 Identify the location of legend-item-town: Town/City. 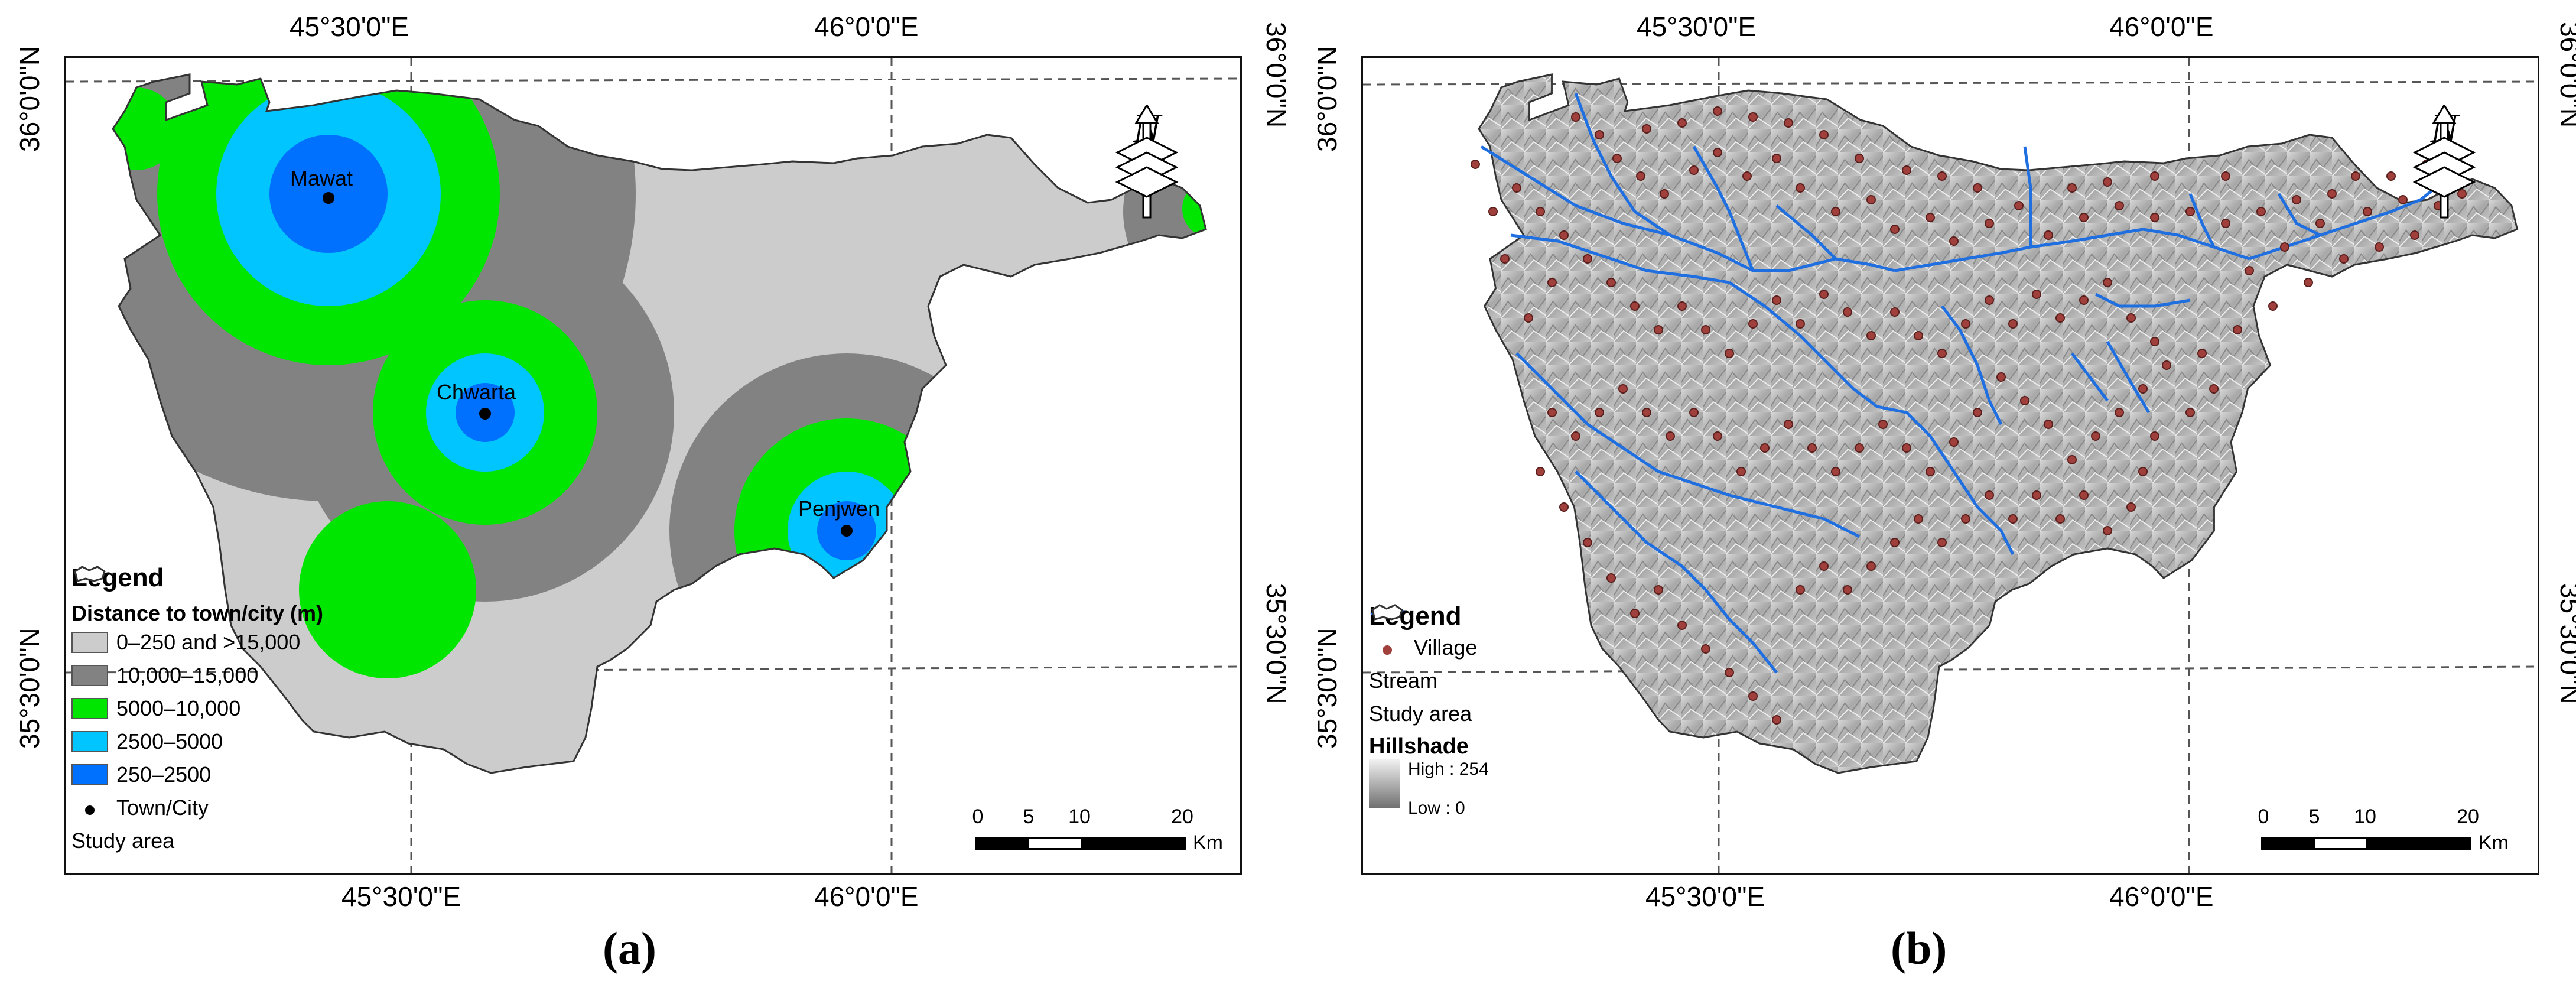
(197, 807).